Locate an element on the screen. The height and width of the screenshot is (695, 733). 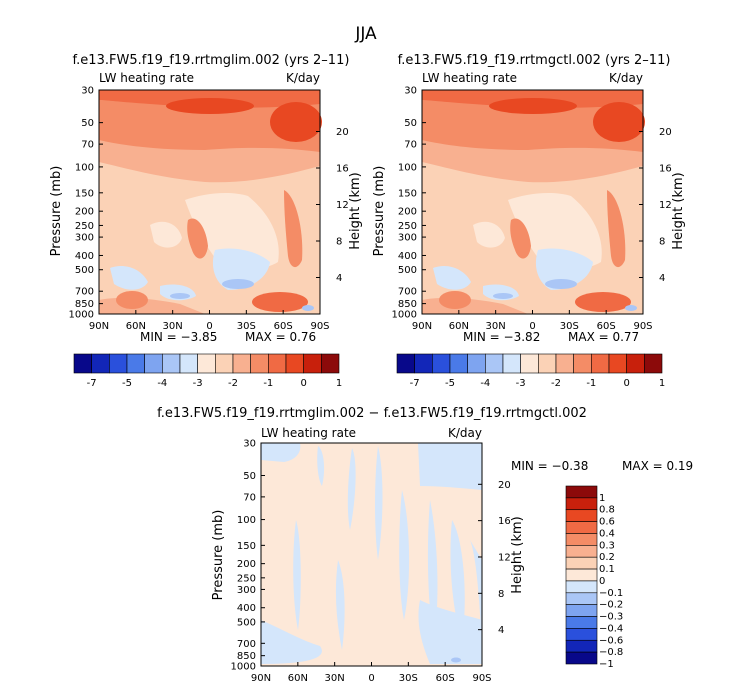
x-tick: 30N is located at coordinates (173, 326).